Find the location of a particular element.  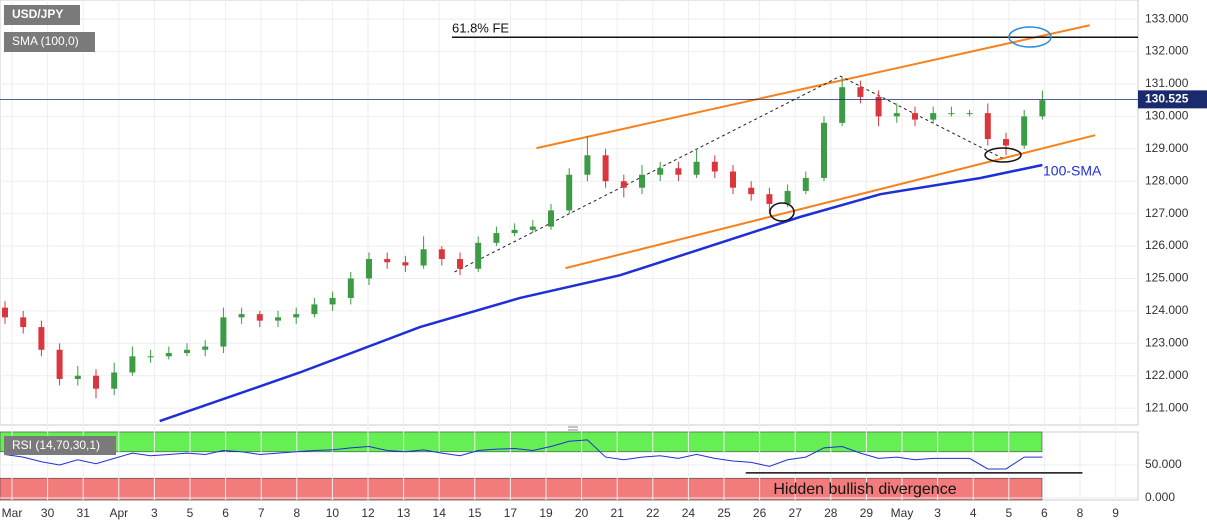

oversold-band is located at coordinates (521, 489).